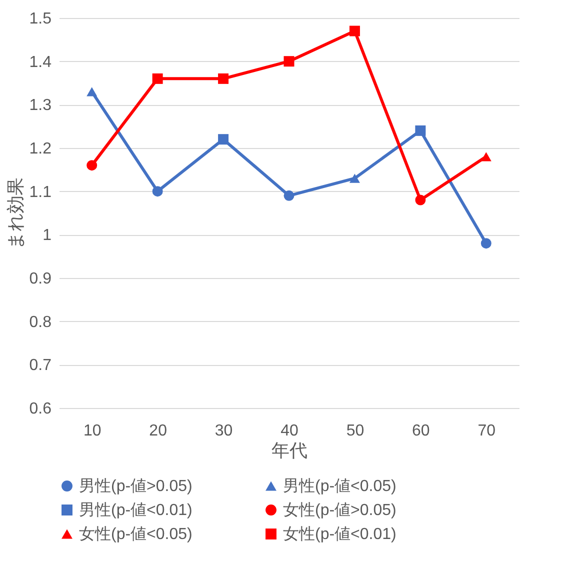 The height and width of the screenshot is (584, 574). What do you see at coordinates (40, 62) in the screenshot?
I see `y-tick-label: 1.4` at bounding box center [40, 62].